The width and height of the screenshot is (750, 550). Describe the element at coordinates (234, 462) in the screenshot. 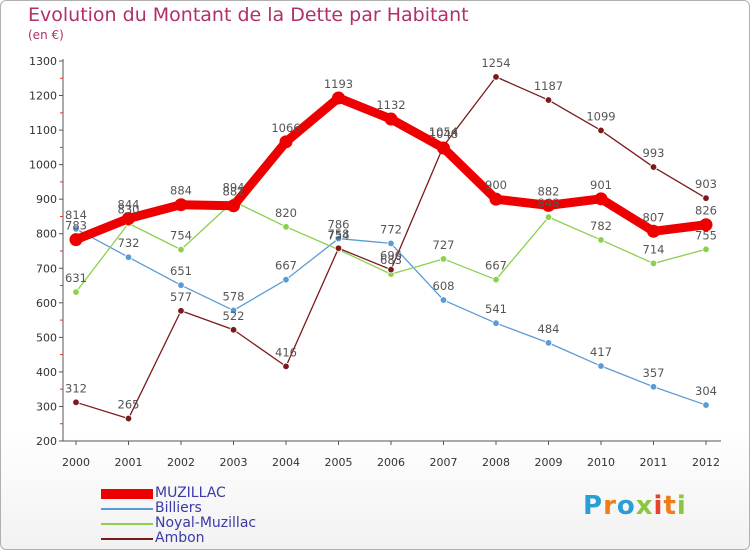

I see `x-tick-label: 2003` at that location.